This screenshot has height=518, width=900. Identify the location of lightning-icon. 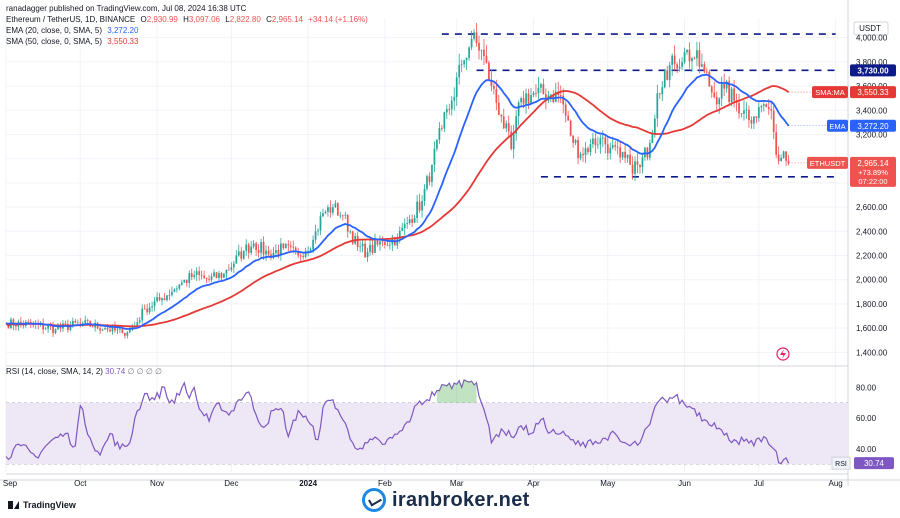
(783, 354).